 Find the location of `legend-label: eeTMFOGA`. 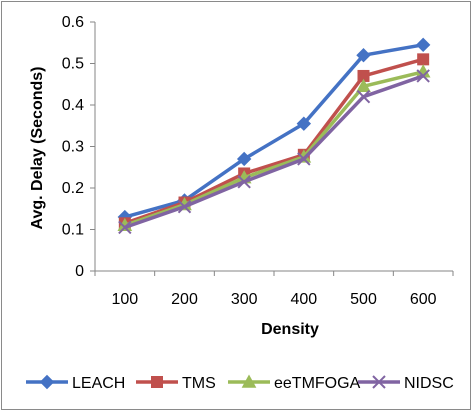

legend-label: eeTMFOGA is located at coordinates (317, 383).